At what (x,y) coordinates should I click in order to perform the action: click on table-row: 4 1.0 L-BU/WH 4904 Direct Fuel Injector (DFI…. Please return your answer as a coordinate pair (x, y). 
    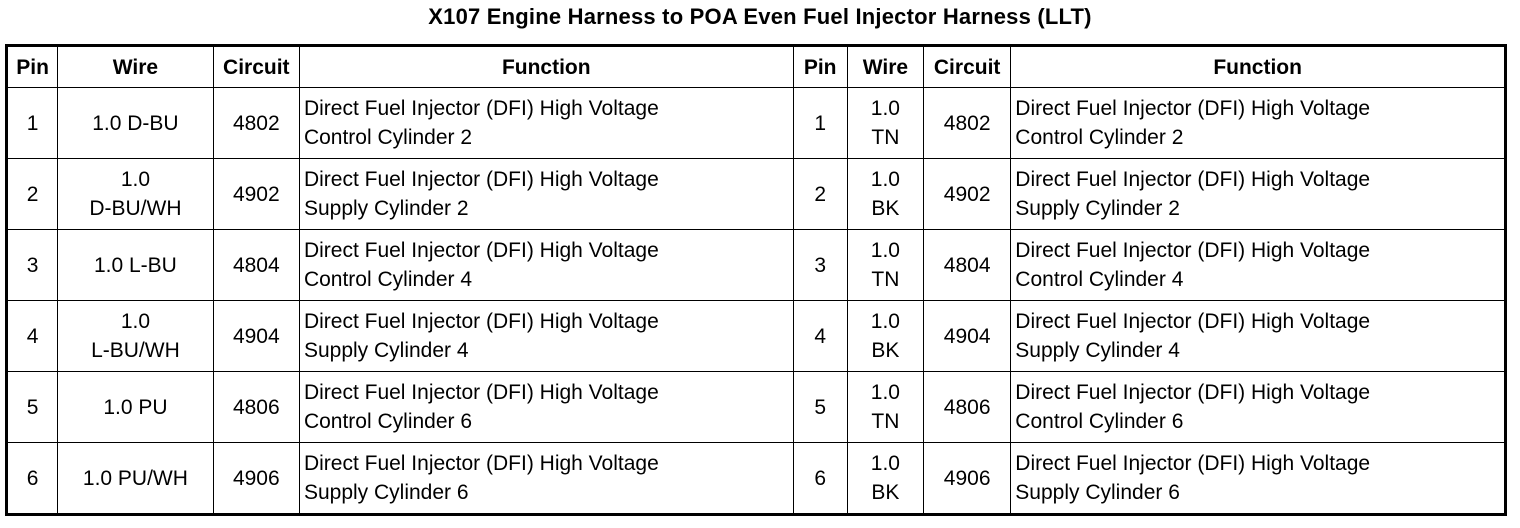
    Looking at the image, I should click on (755, 336).